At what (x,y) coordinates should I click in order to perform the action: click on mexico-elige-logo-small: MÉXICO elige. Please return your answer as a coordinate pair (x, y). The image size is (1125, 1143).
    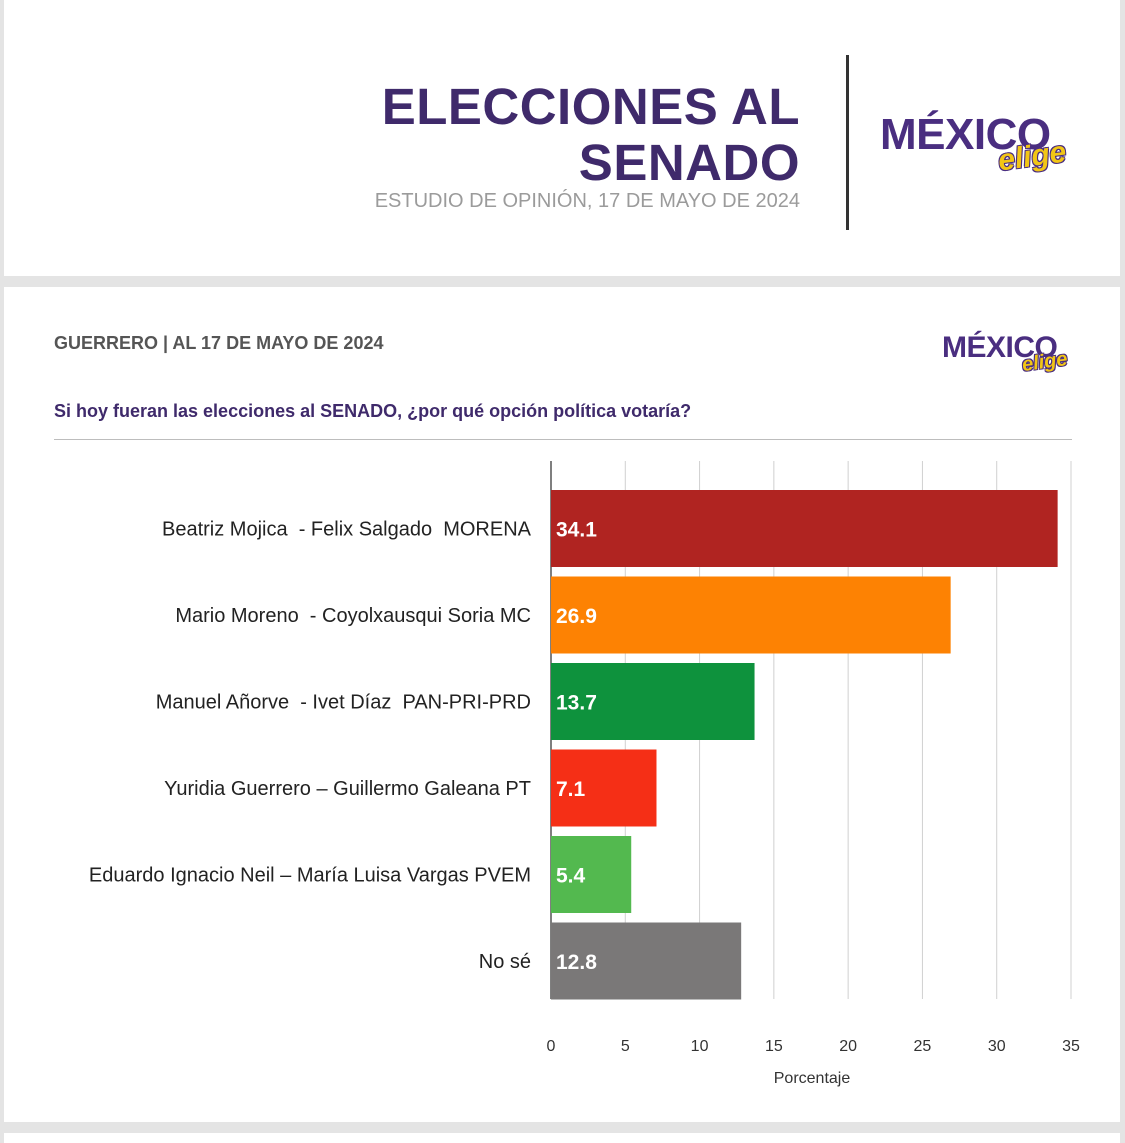
    Looking at the image, I should click on (1005, 353).